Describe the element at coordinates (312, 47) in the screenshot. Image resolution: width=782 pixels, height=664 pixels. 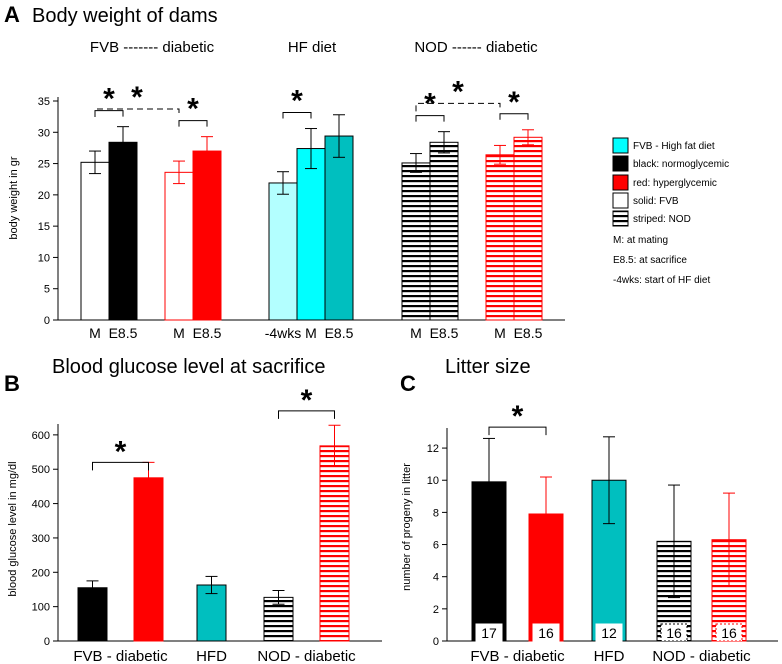
I see `group-label-hf: HF diet` at that location.